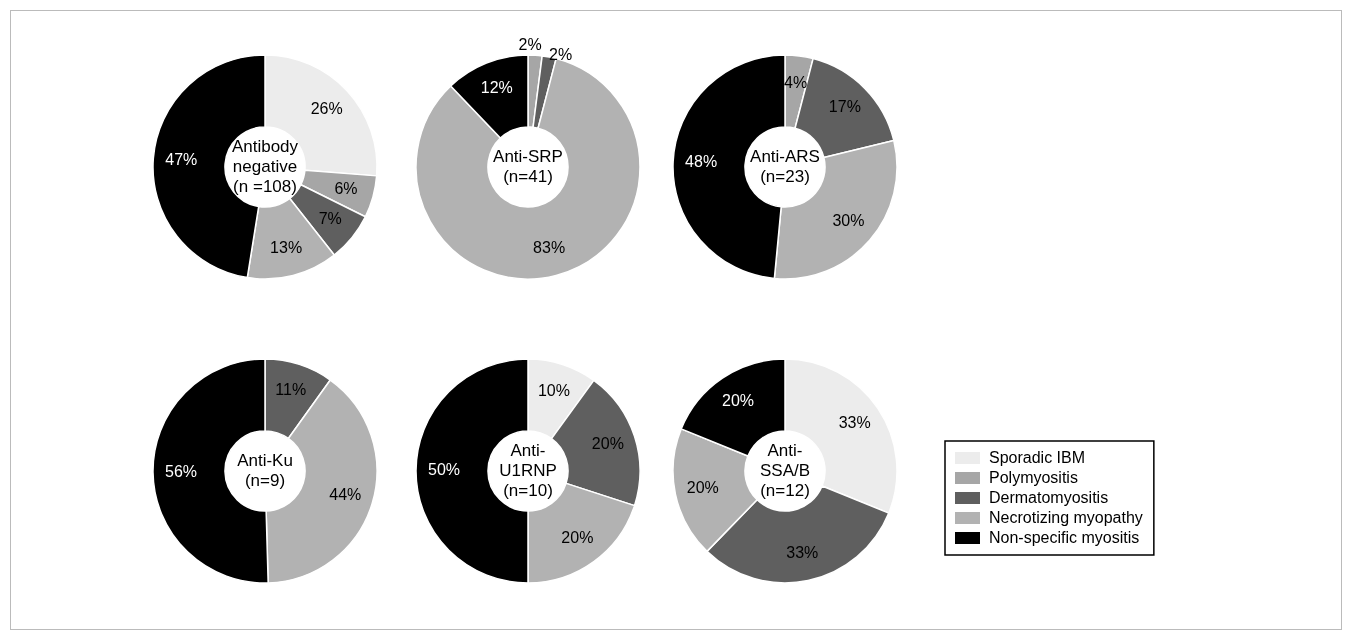 The image size is (1354, 643). Describe the element at coordinates (528, 470) in the screenshot. I see `text: Anti-U1RNP (n=10)` at that location.